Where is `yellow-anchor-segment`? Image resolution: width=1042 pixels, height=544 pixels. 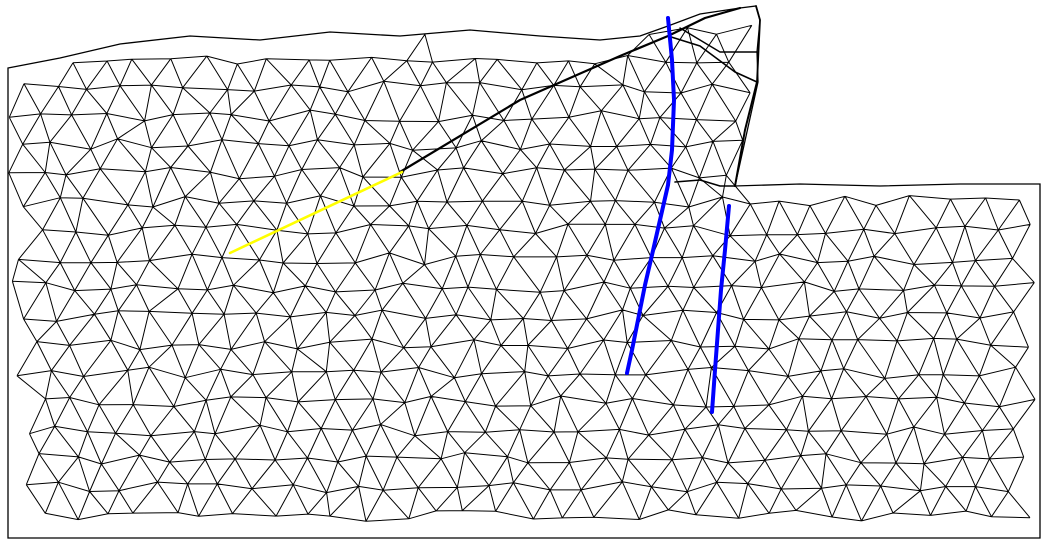 yellow-anchor-segment is located at coordinates (316, 212).